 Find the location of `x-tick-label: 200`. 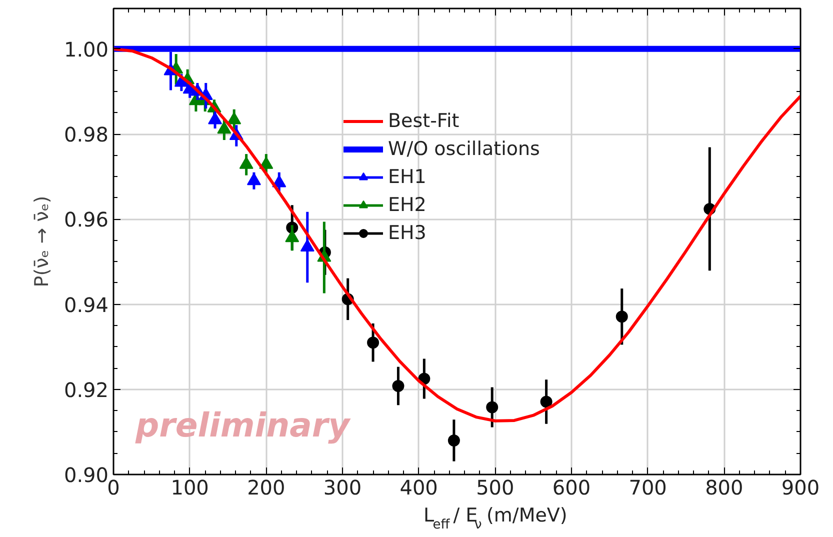

x-tick-label: 200 is located at coordinates (266, 488).